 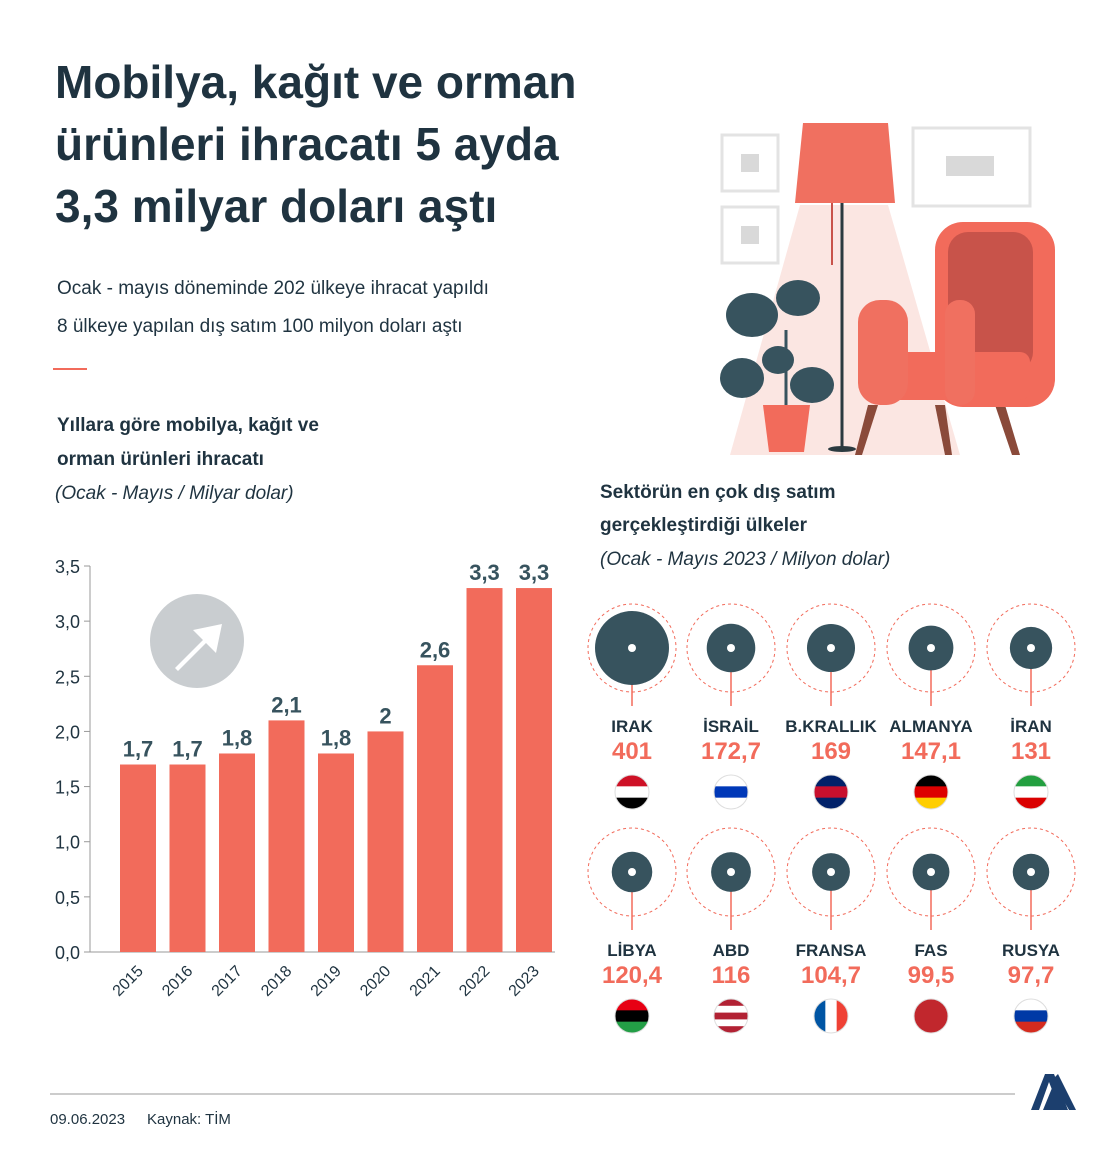 What do you see at coordinates (931, 751) in the screenshot?
I see `value-label: 147,1` at bounding box center [931, 751].